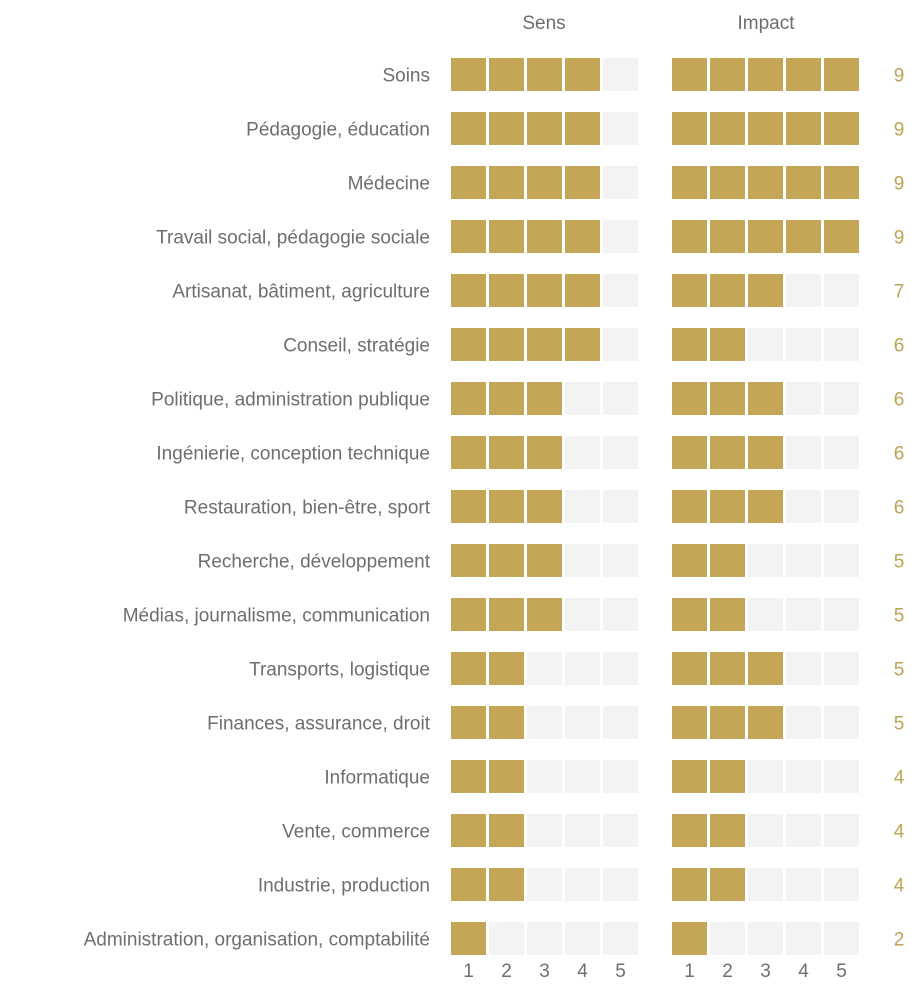 The image size is (911, 996). What do you see at coordinates (841, 971) in the screenshot?
I see `impact-tick-label: 5` at bounding box center [841, 971].